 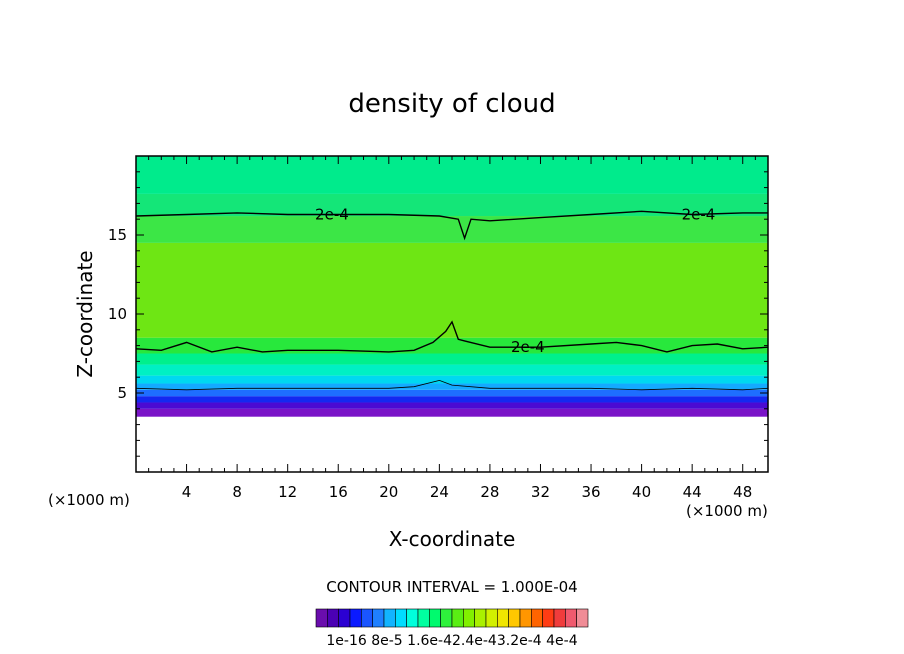 What do you see at coordinates (451, 587) in the screenshot?
I see `contour-interval-label: CONTOUR INTERVAL = 1.000E-04` at bounding box center [451, 587].